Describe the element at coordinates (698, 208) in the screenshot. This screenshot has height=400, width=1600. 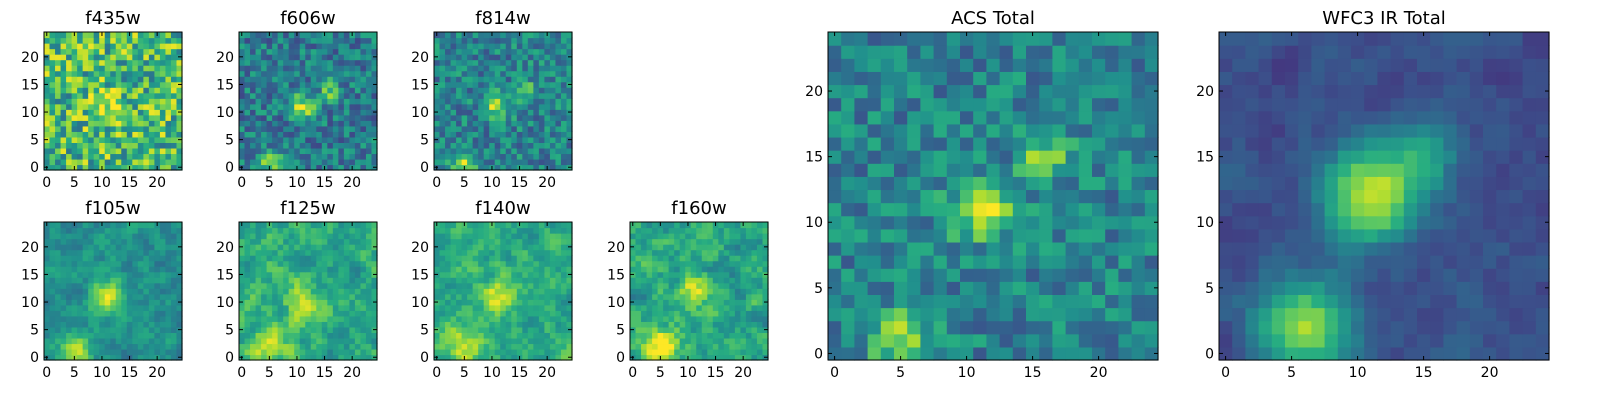
I see `panel-title: f160w` at that location.